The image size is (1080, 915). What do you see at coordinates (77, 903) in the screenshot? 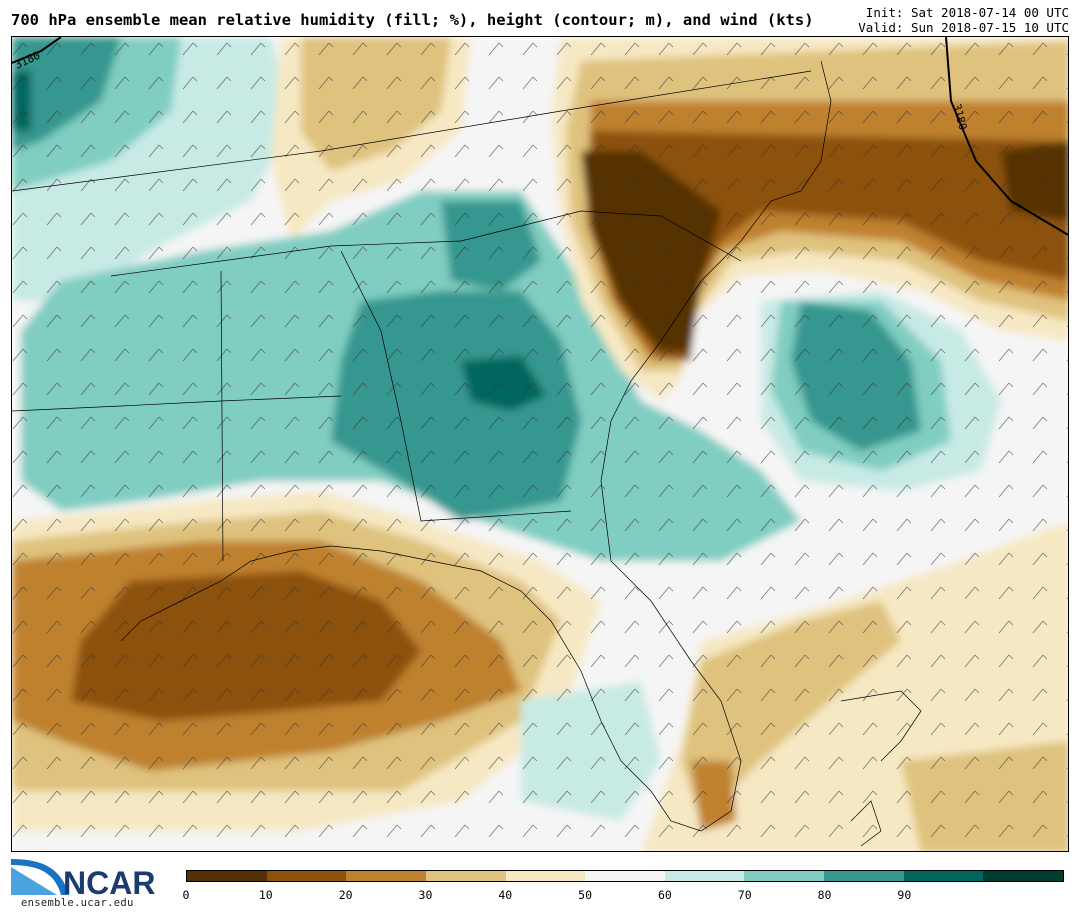
I see `logo-url: ensemble.ucar.edu` at bounding box center [77, 903].